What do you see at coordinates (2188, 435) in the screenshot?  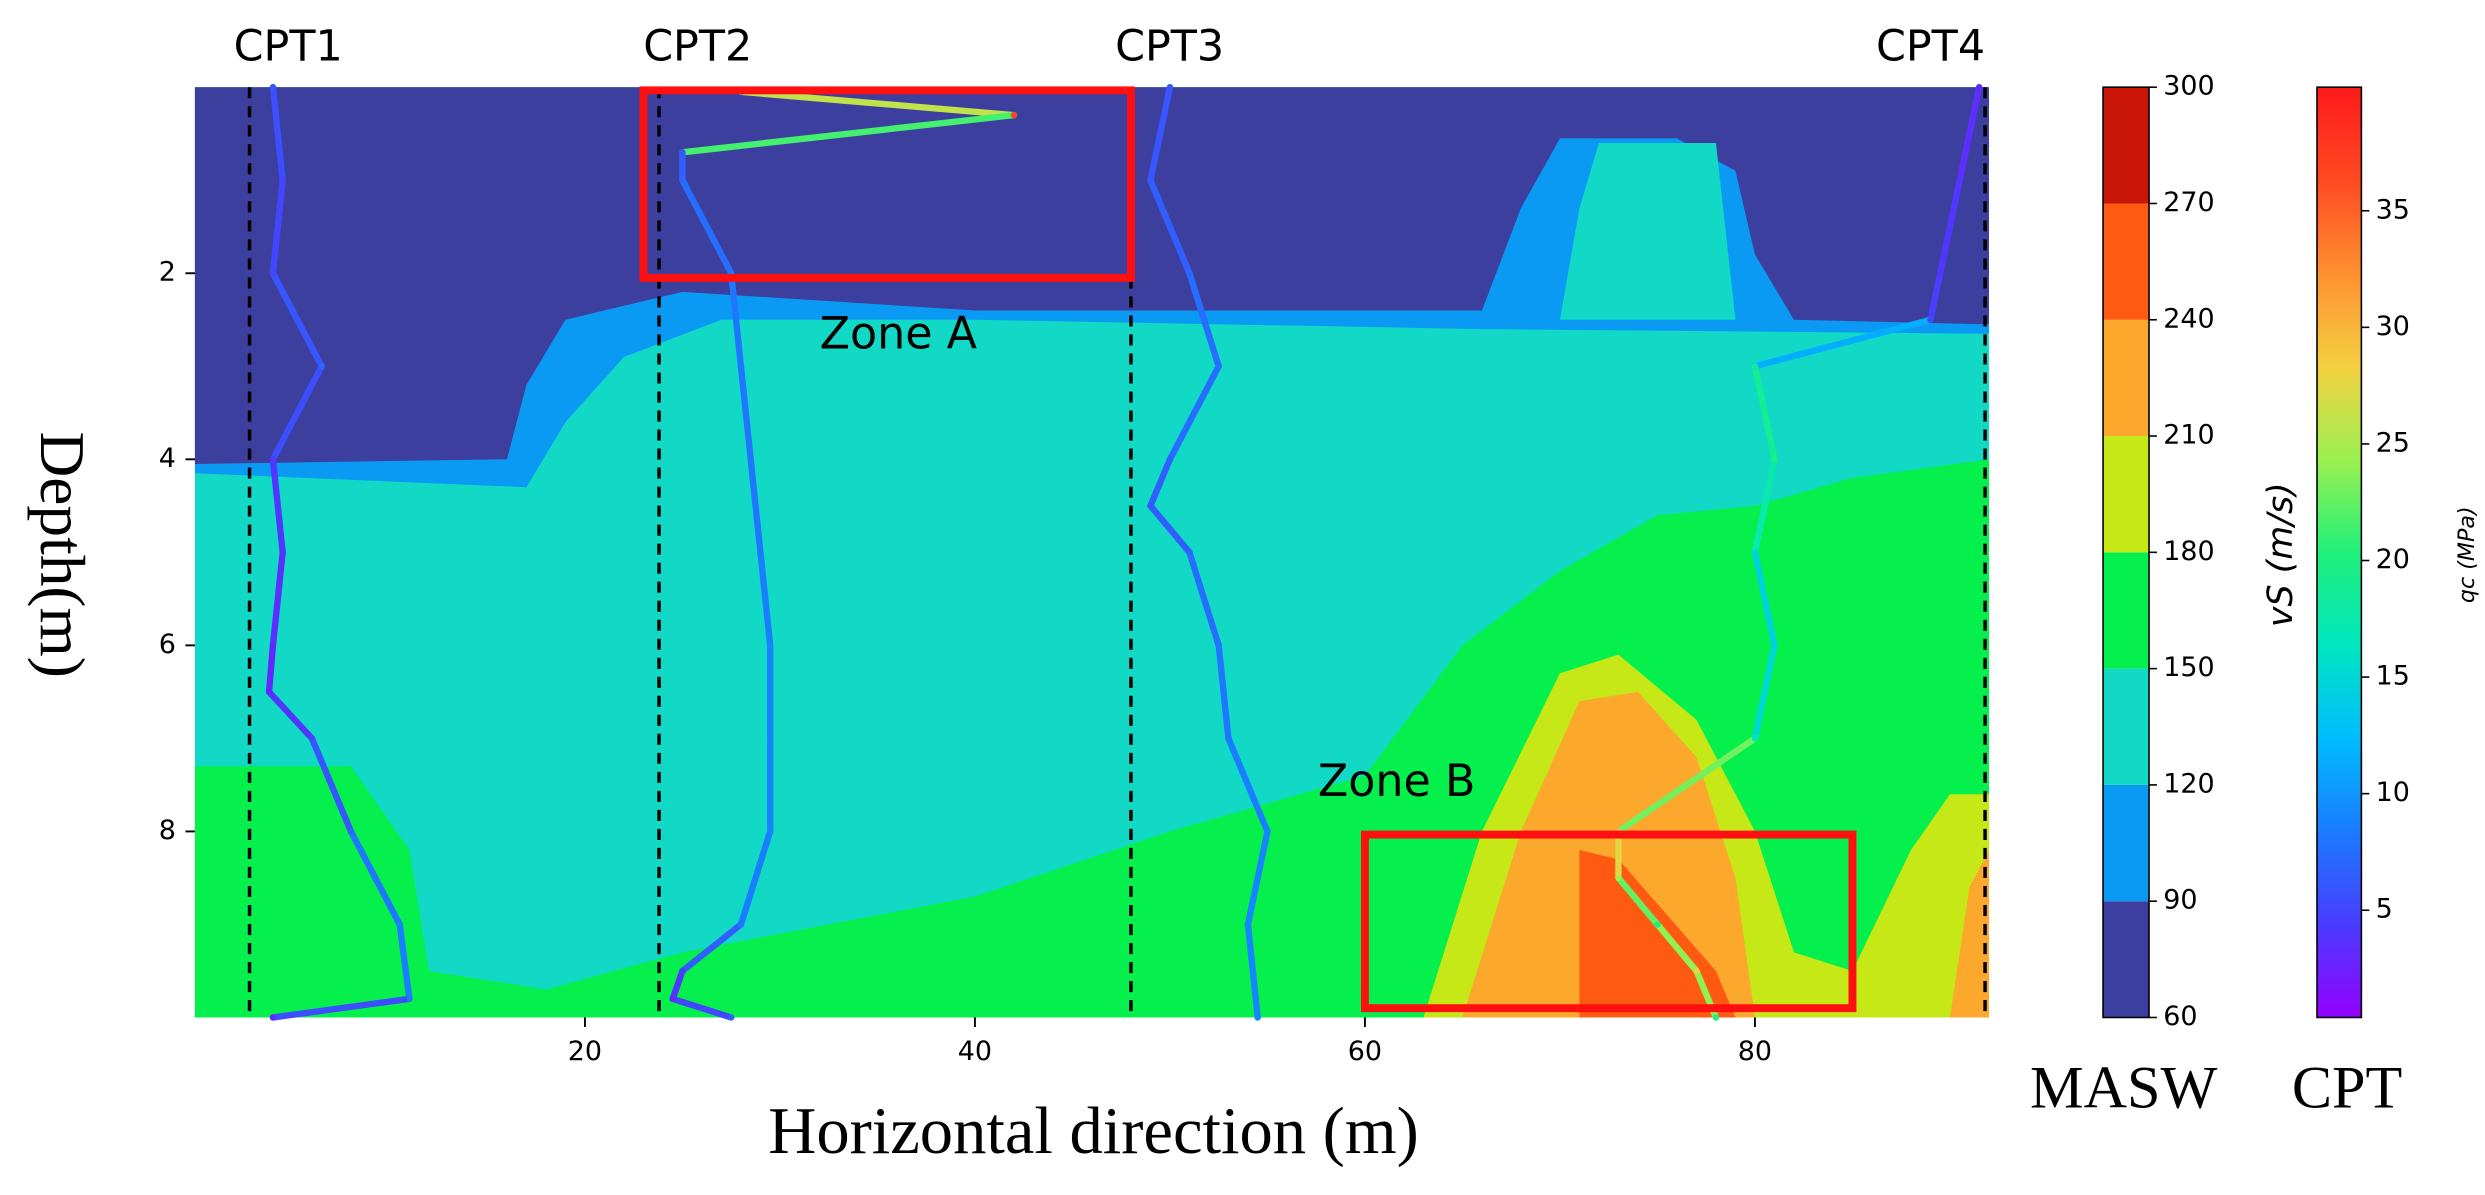 I see `masw-colorbar-tick-label: 210` at bounding box center [2188, 435].